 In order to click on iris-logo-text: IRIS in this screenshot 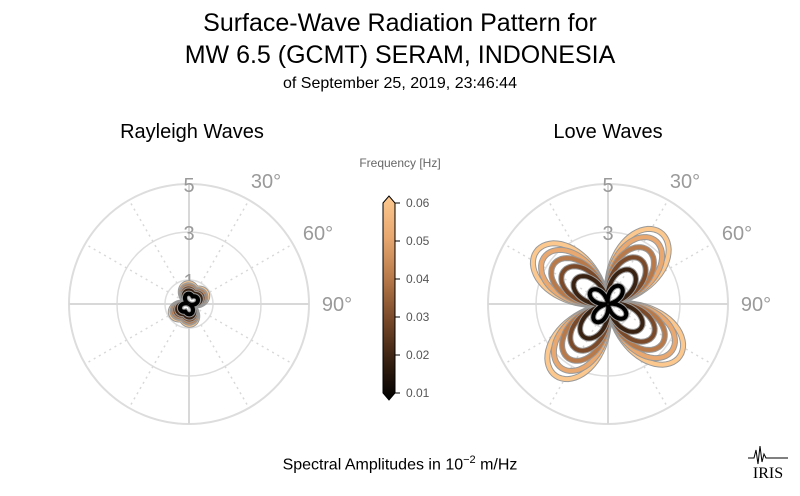, I will do `click(768, 473)`.